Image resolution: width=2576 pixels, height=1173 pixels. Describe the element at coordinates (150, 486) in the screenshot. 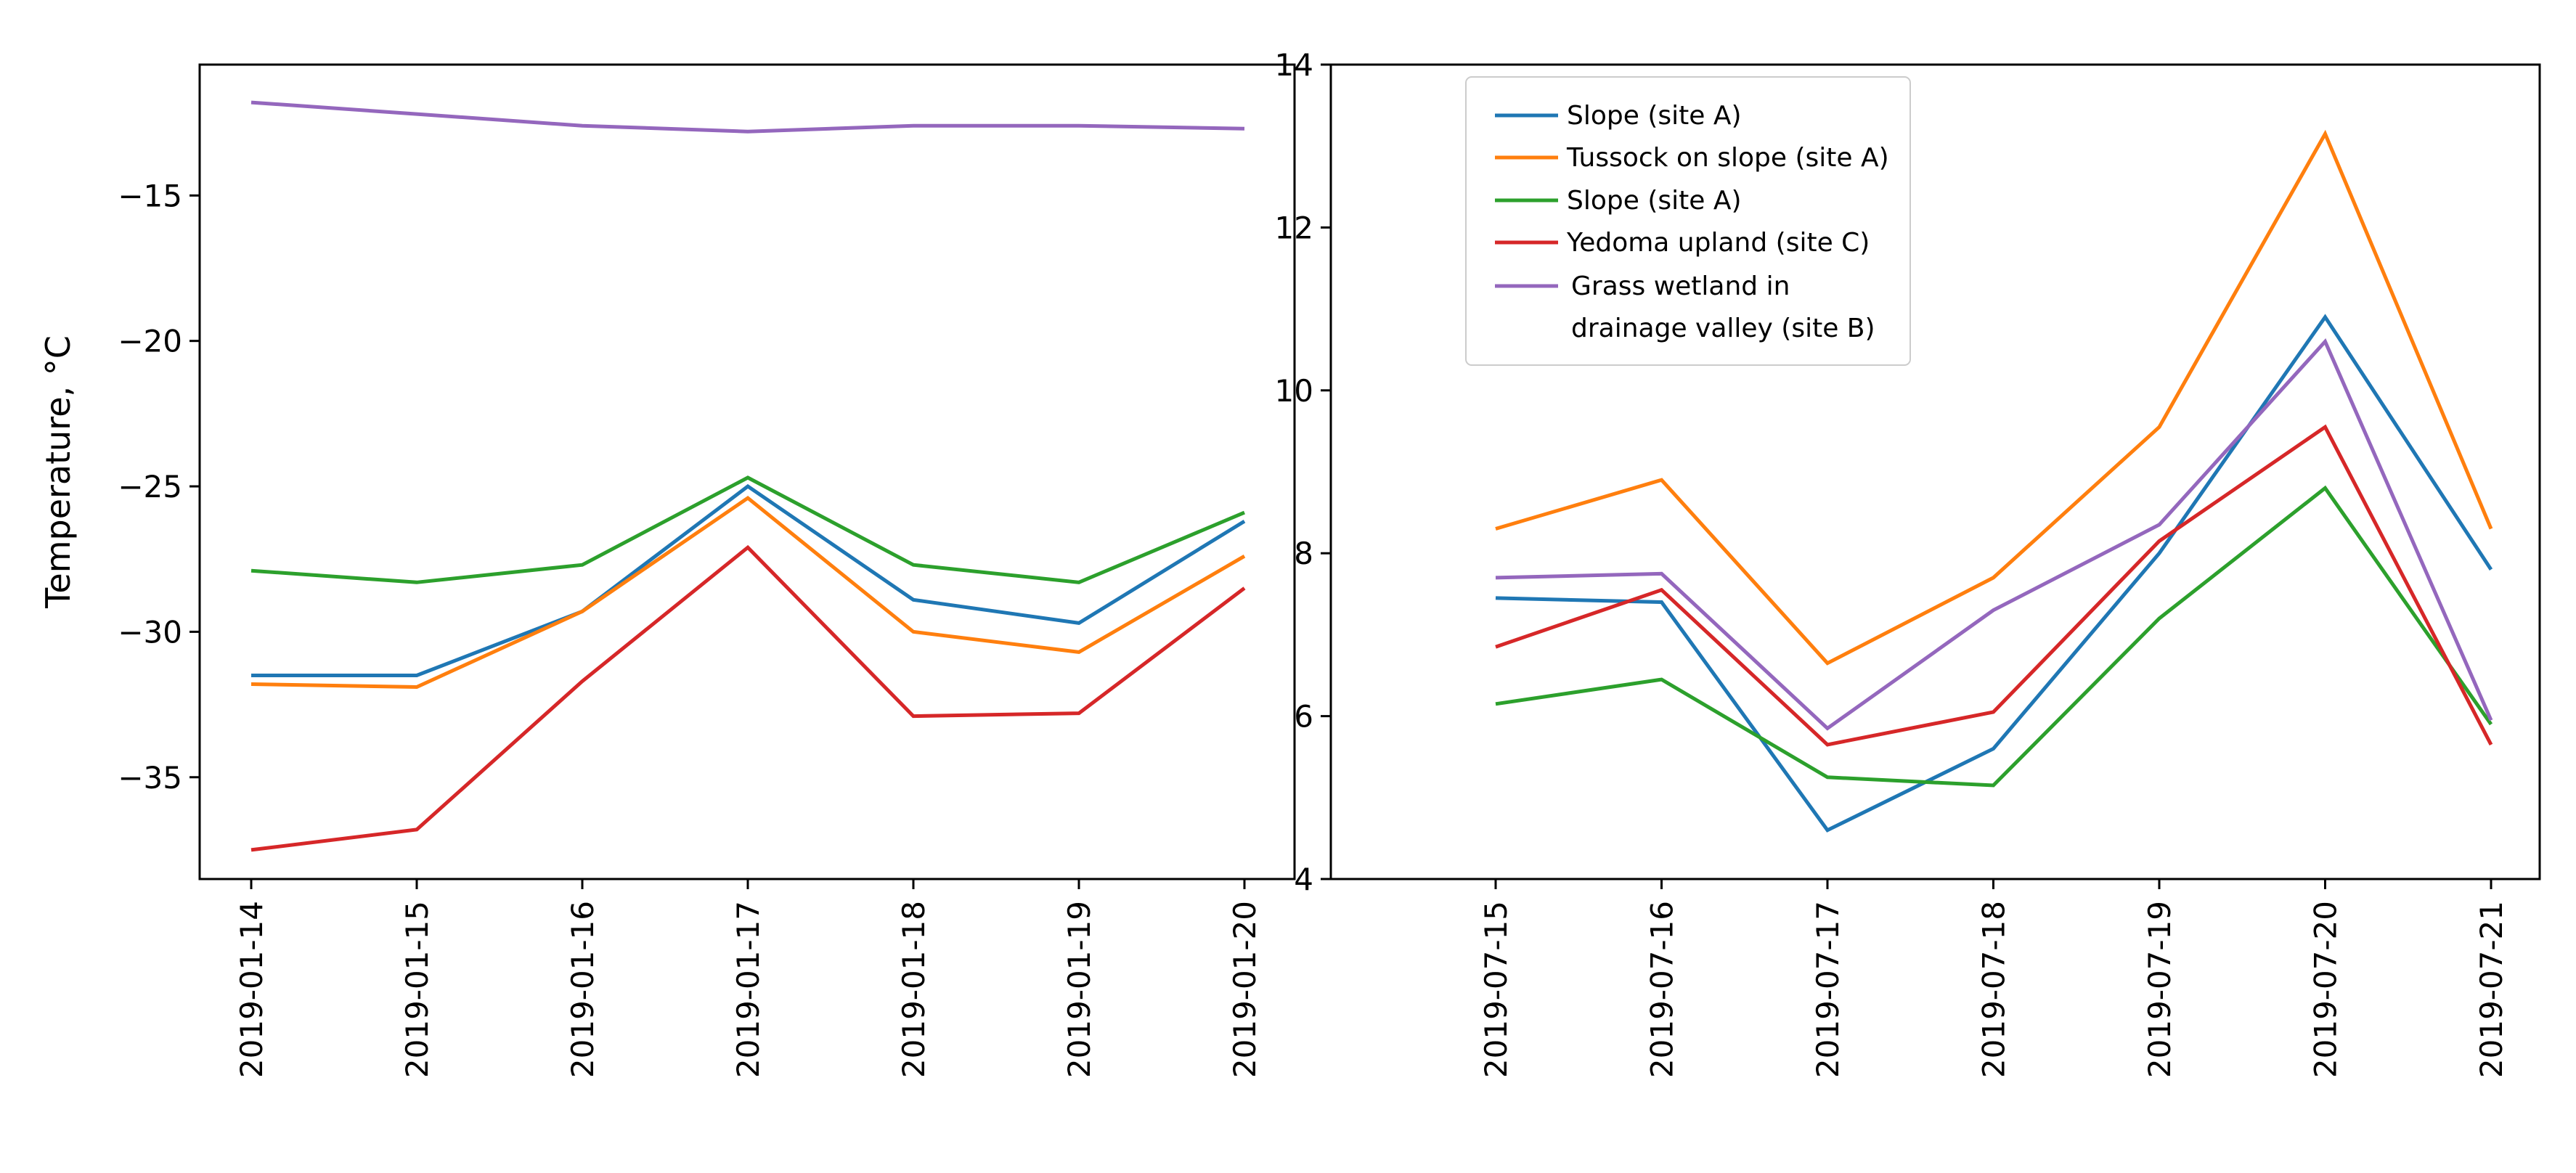

I see `y-tick-label: −25` at that location.